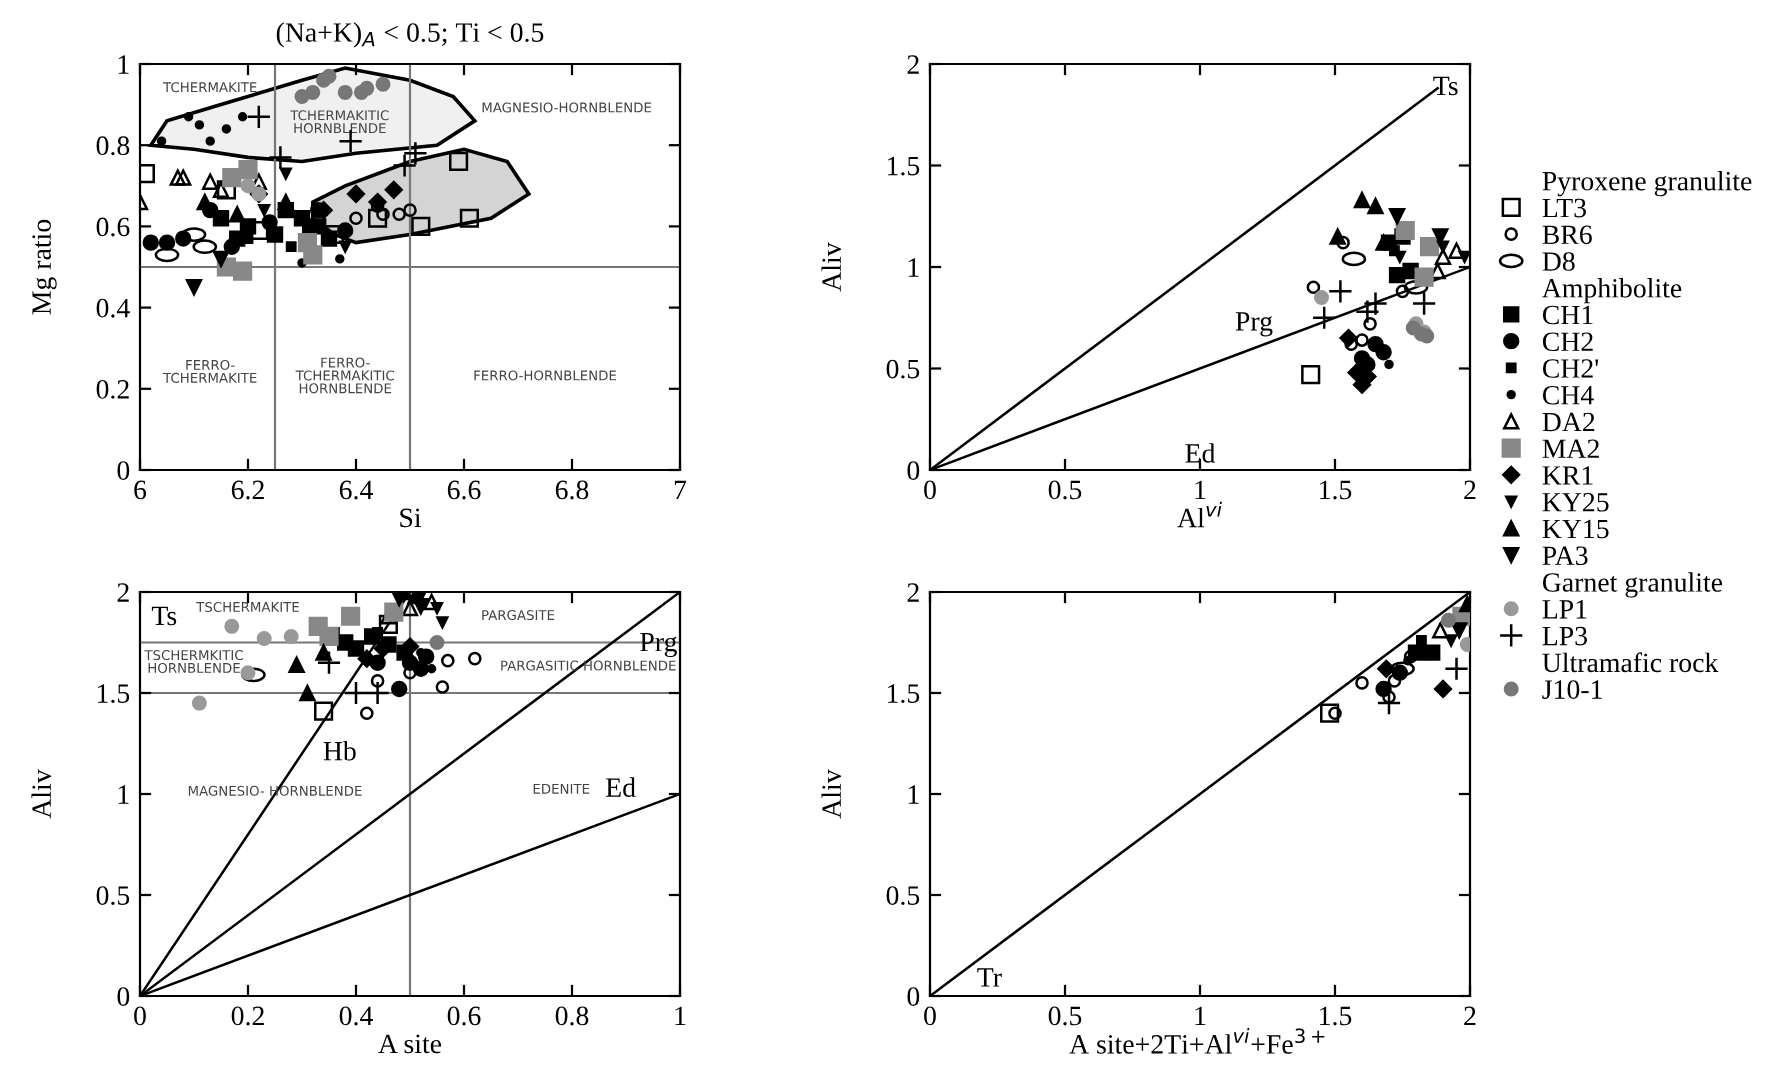 This screenshot has width=1772, height=1068. I want to click on legend-label: LP1, so click(1564, 609).